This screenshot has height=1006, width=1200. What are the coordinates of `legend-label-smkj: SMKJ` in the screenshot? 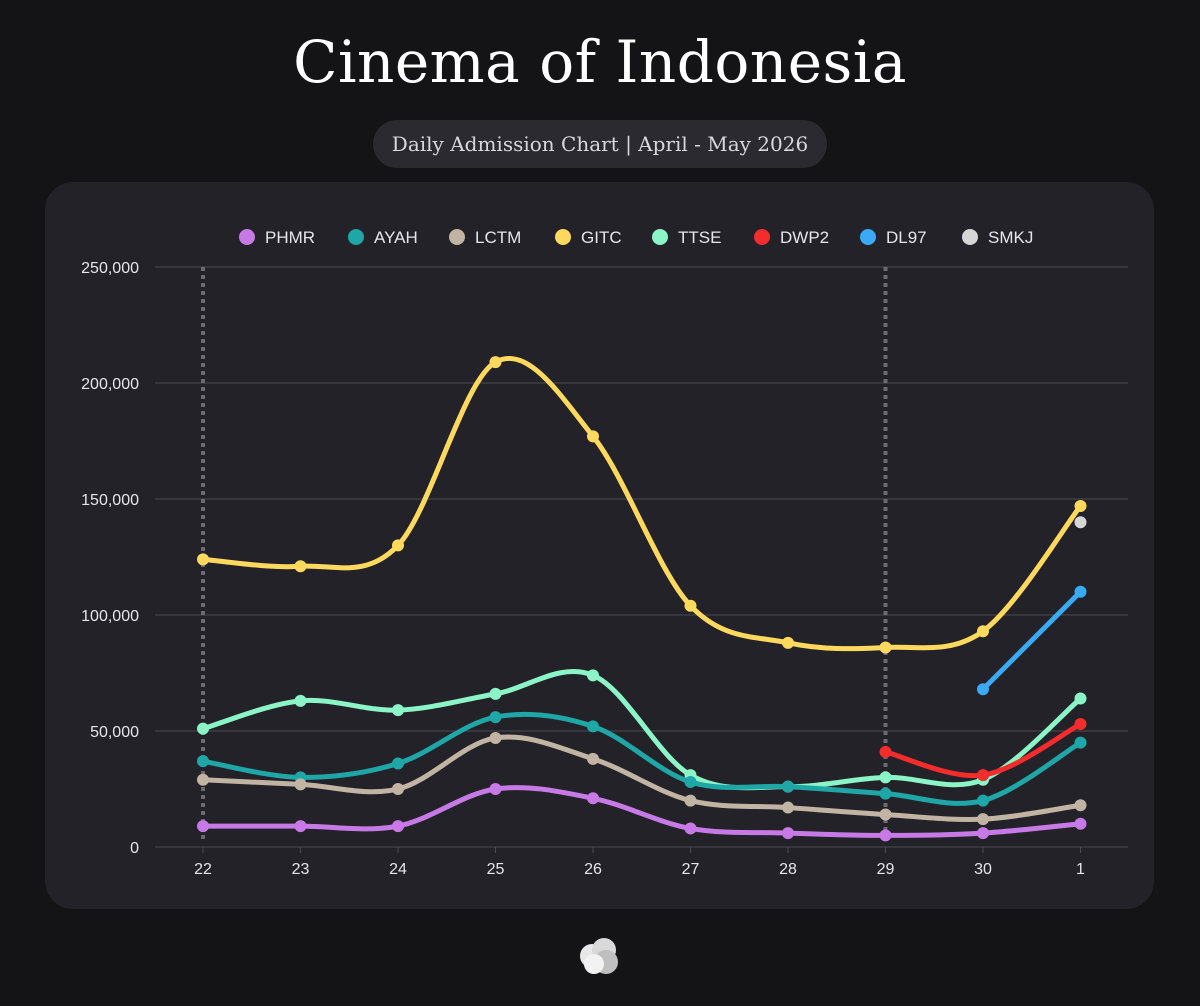 It's located at (1010, 237).